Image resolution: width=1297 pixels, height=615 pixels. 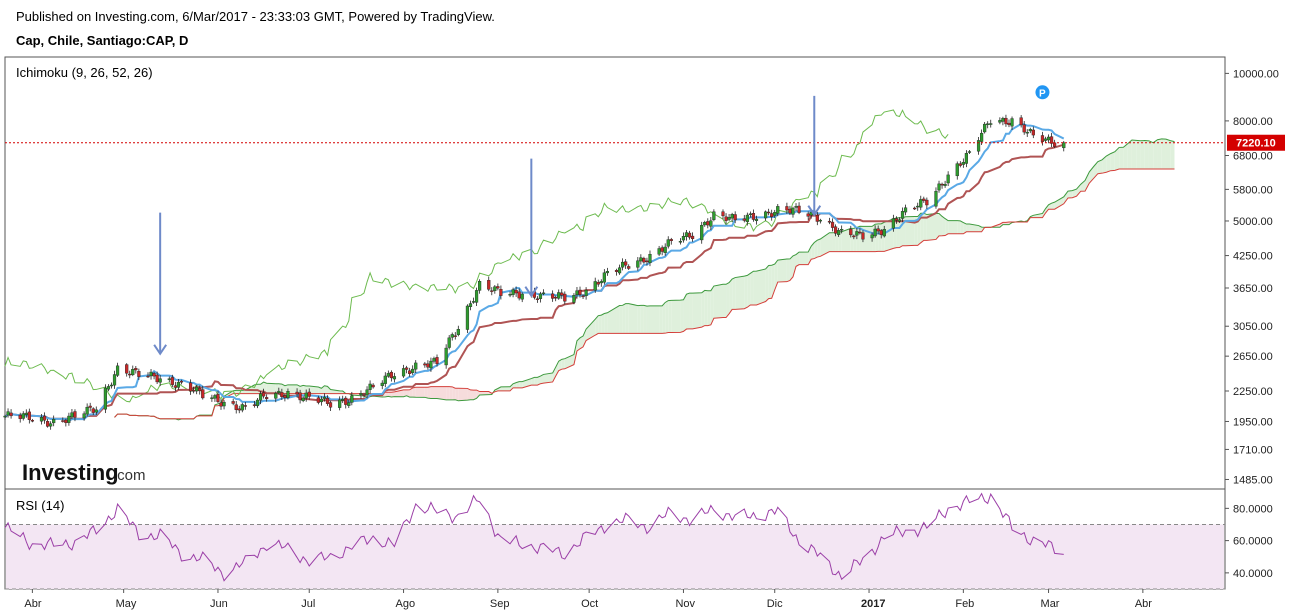 I want to click on dividend-marker: P, so click(x=1042, y=92).